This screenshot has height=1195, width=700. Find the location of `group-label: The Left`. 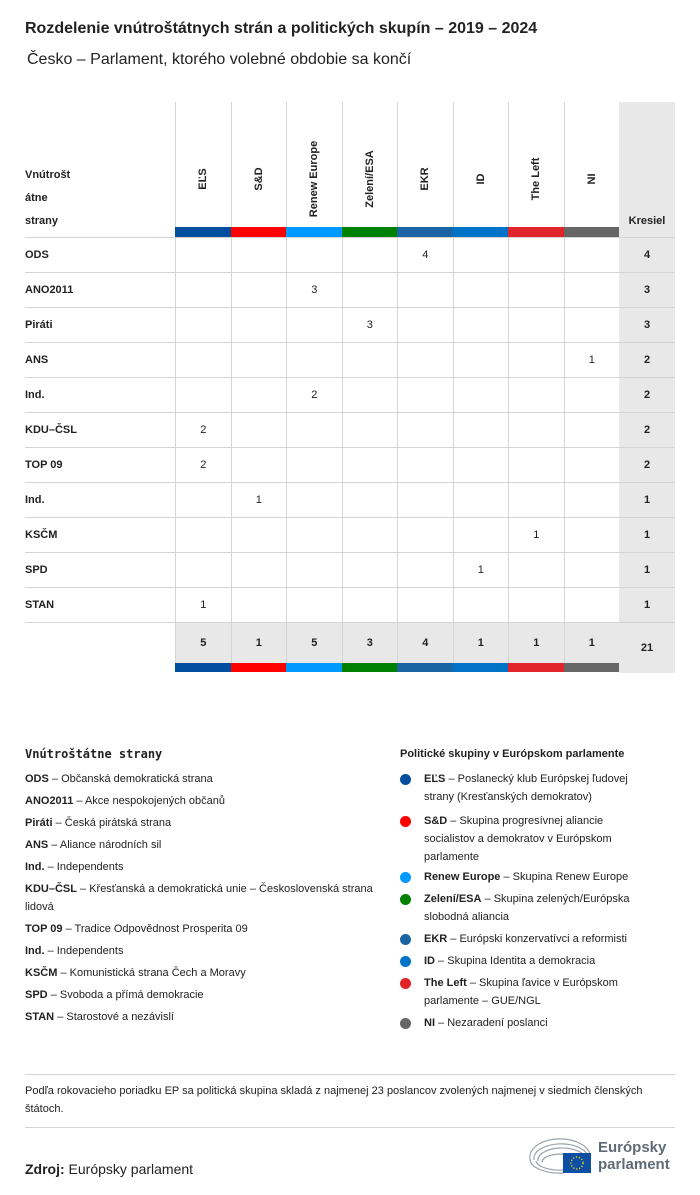

group-label: The Left is located at coordinates (536, 179).